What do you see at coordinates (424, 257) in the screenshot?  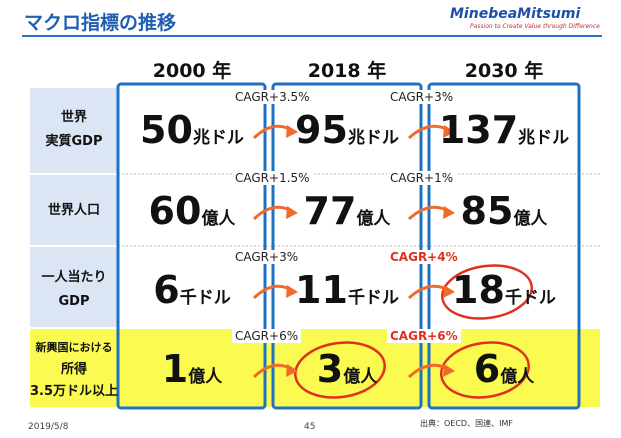 I see `cagr-label: CAGR+4%` at bounding box center [424, 257].